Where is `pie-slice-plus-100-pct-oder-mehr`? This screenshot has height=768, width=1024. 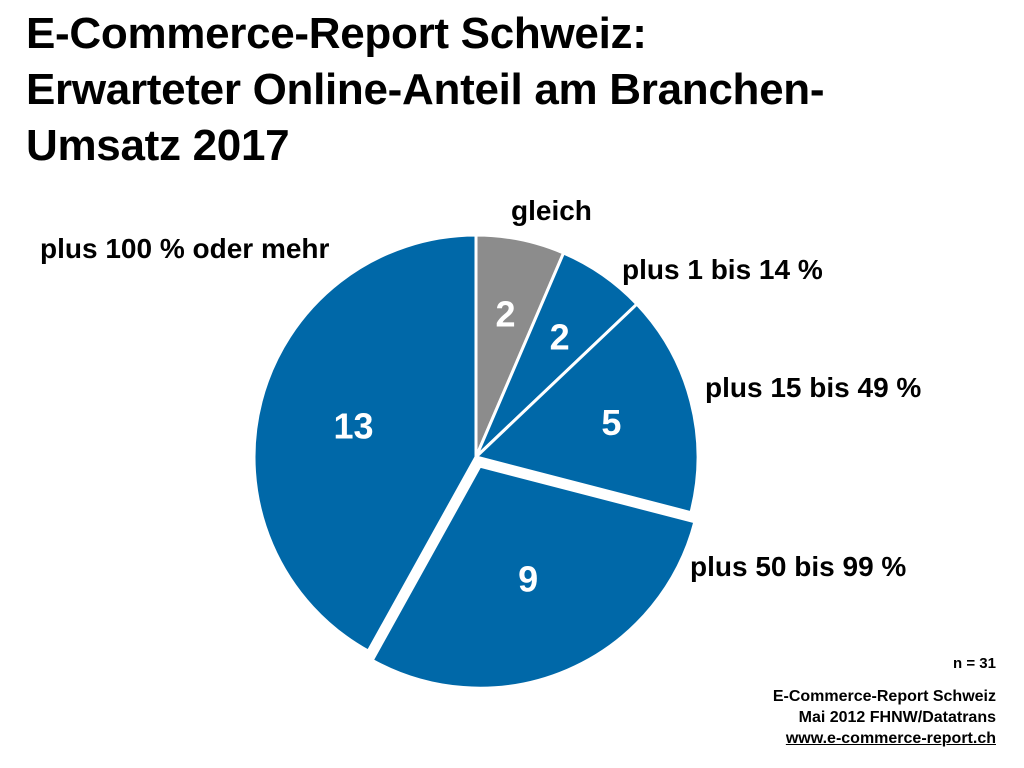
pie-slice-plus-100-pct-oder-mehr is located at coordinates (365, 443).